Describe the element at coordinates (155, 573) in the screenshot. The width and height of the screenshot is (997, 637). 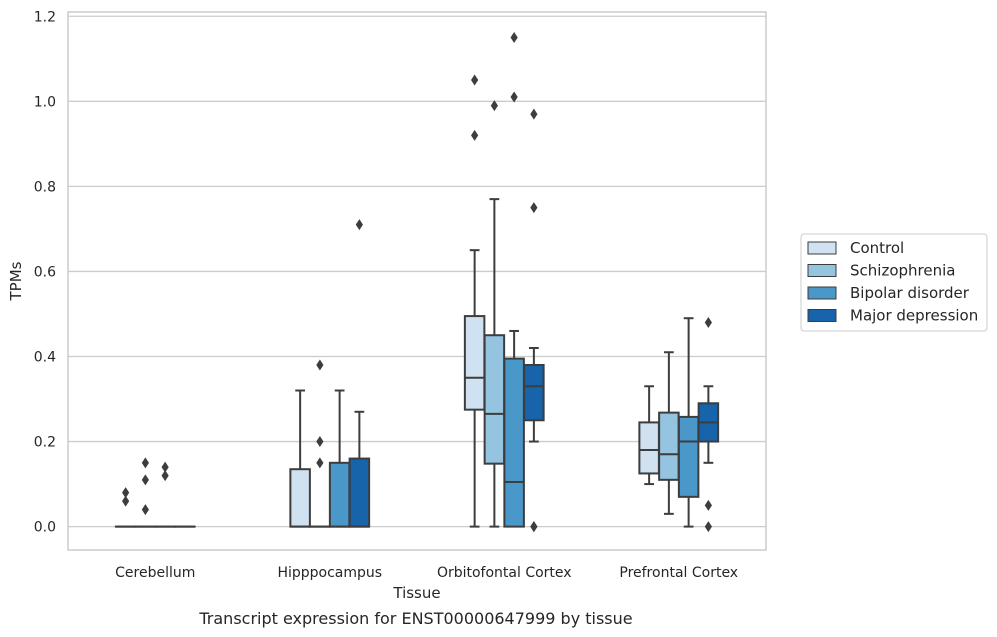
I see `x-tick-label: Cerebellum` at that location.